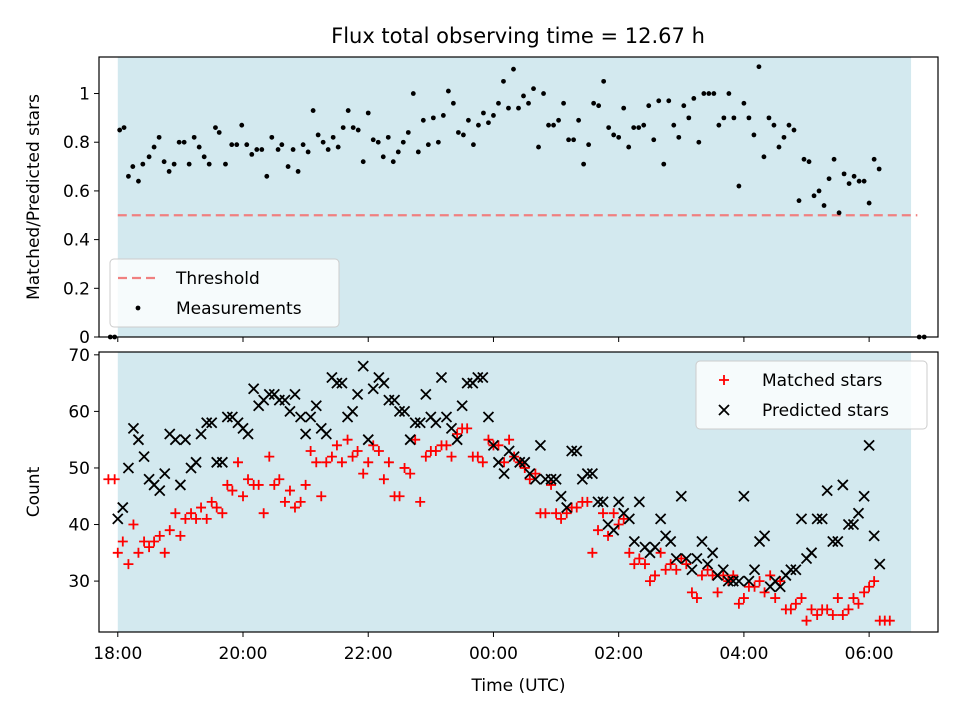 Image resolution: width=960 pixels, height=720 pixels. I want to click on legend-measurement-swatch, so click(138, 308).